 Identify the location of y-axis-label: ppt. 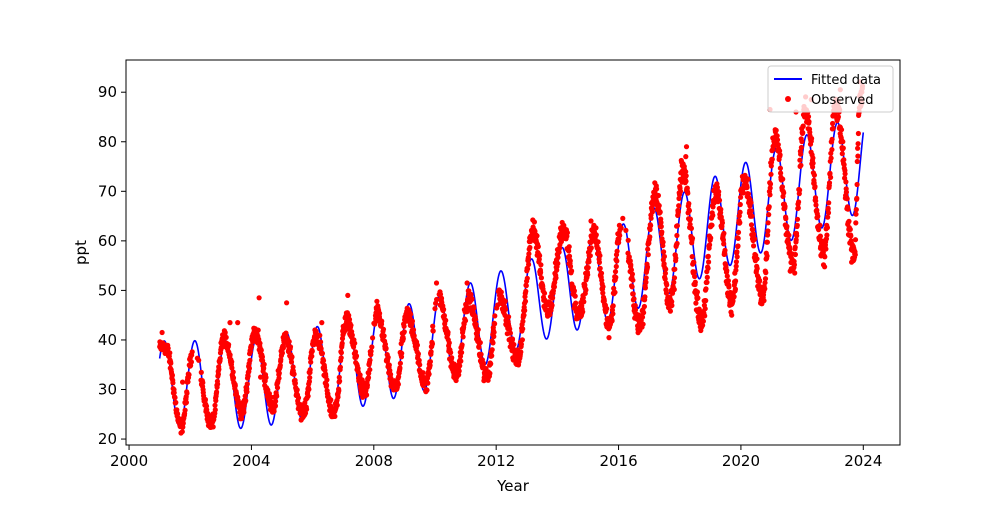
(81, 252).